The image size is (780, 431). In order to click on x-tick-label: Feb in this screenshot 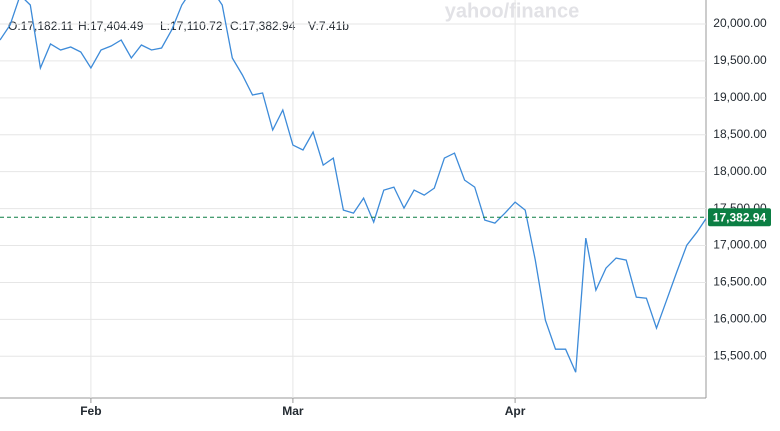, I will do `click(90, 411)`.